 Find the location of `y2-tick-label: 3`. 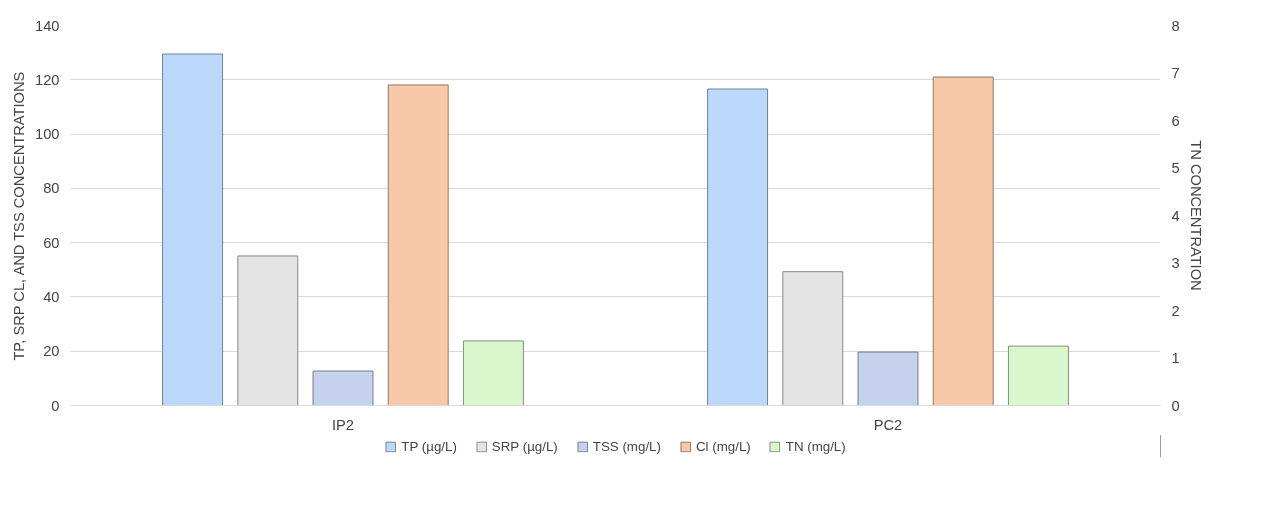

y2-tick-label: 3 is located at coordinates (1175, 263).